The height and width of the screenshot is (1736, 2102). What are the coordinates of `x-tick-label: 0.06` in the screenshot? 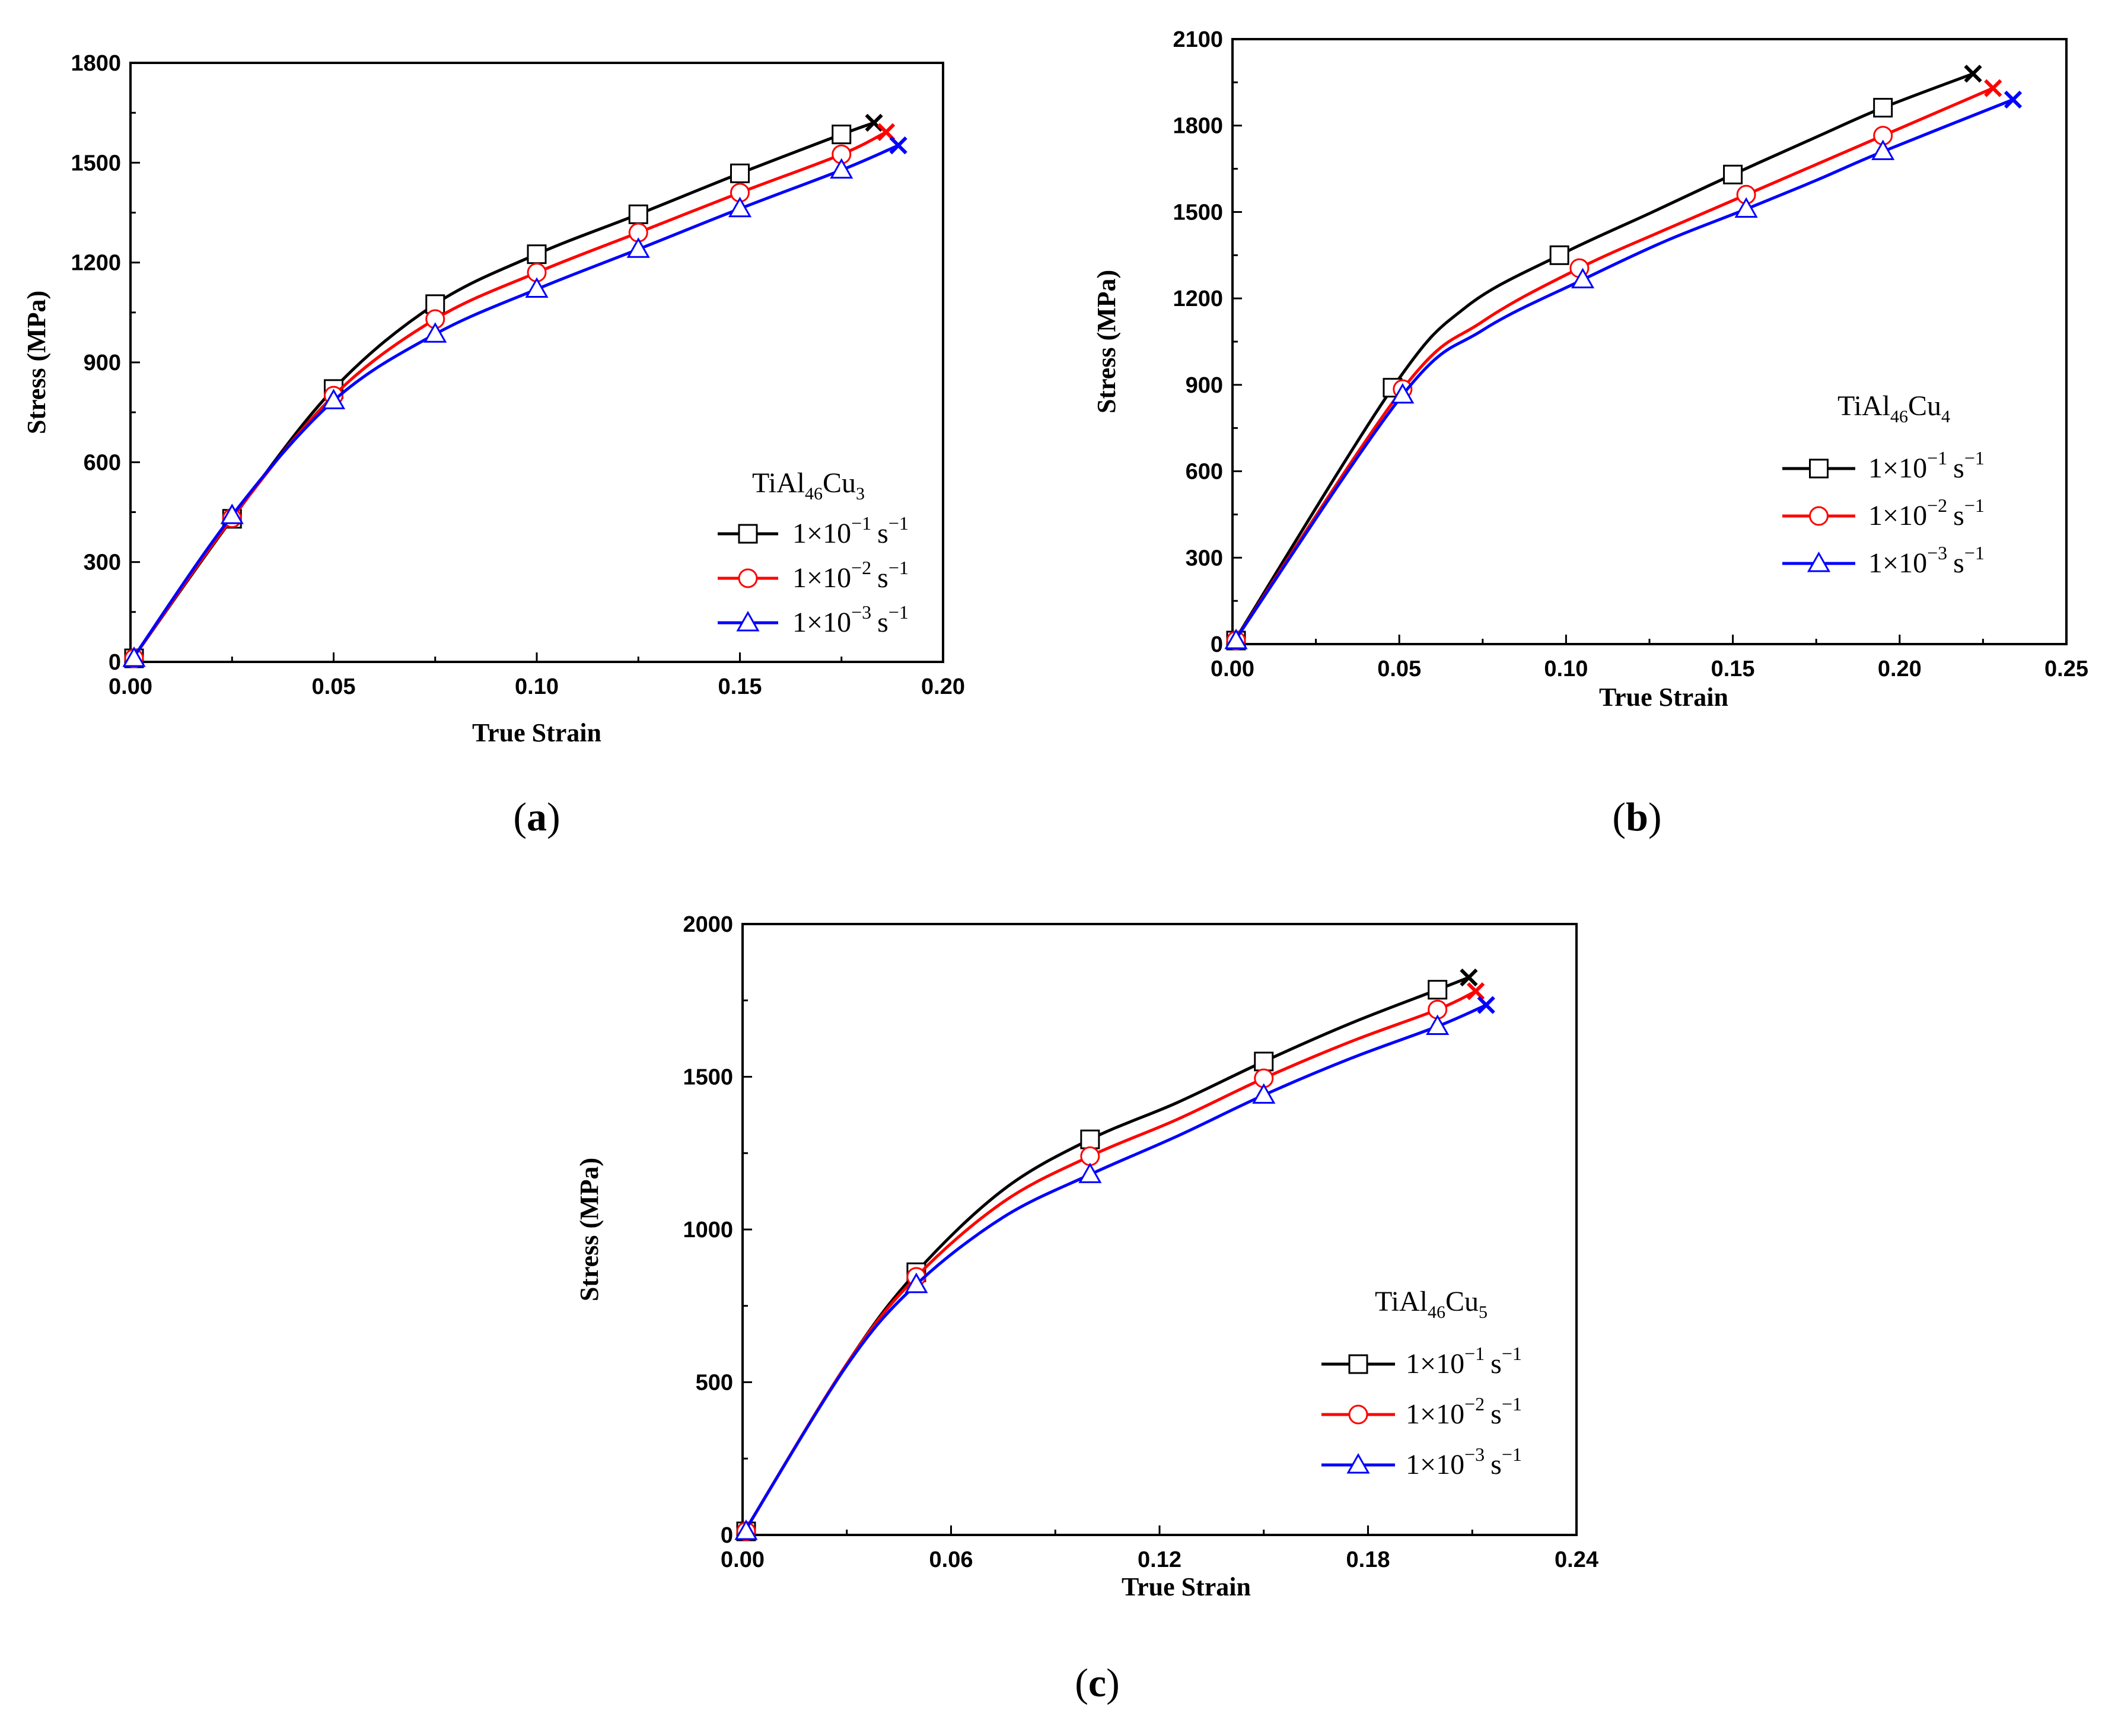 It's located at (951, 1559).